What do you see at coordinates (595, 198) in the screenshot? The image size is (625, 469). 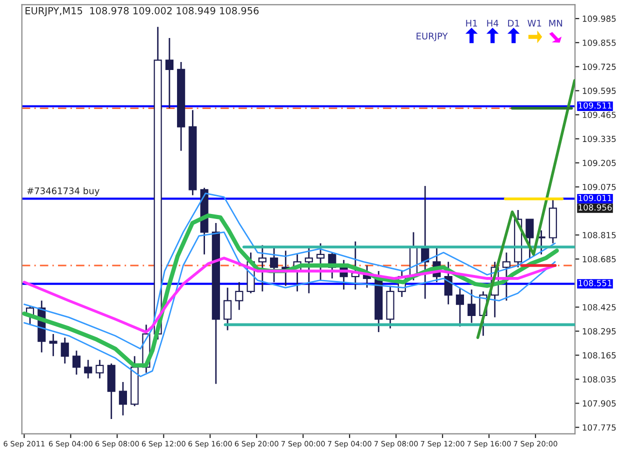 I see `ref-line-label: 109.011` at bounding box center [595, 198].